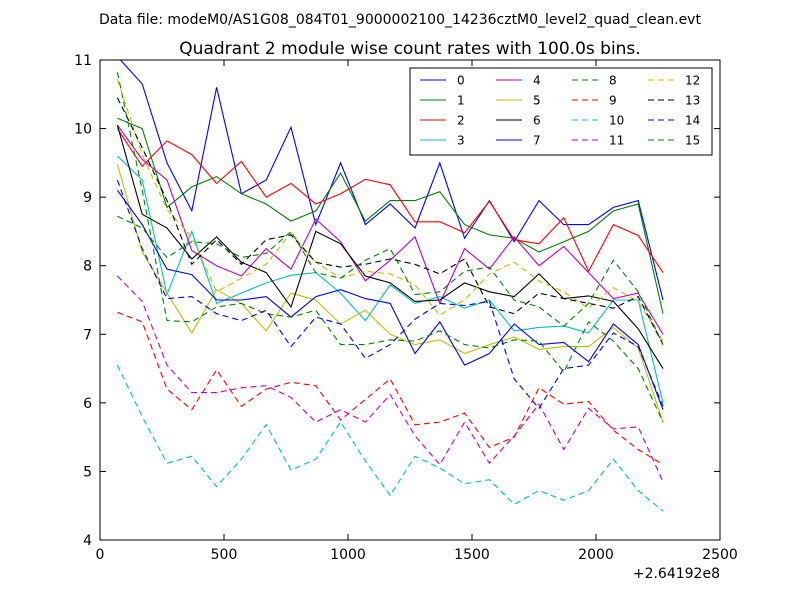 This screenshot has height=600, width=800. What do you see at coordinates (537, 121) in the screenshot?
I see `legend-label: 6` at bounding box center [537, 121].